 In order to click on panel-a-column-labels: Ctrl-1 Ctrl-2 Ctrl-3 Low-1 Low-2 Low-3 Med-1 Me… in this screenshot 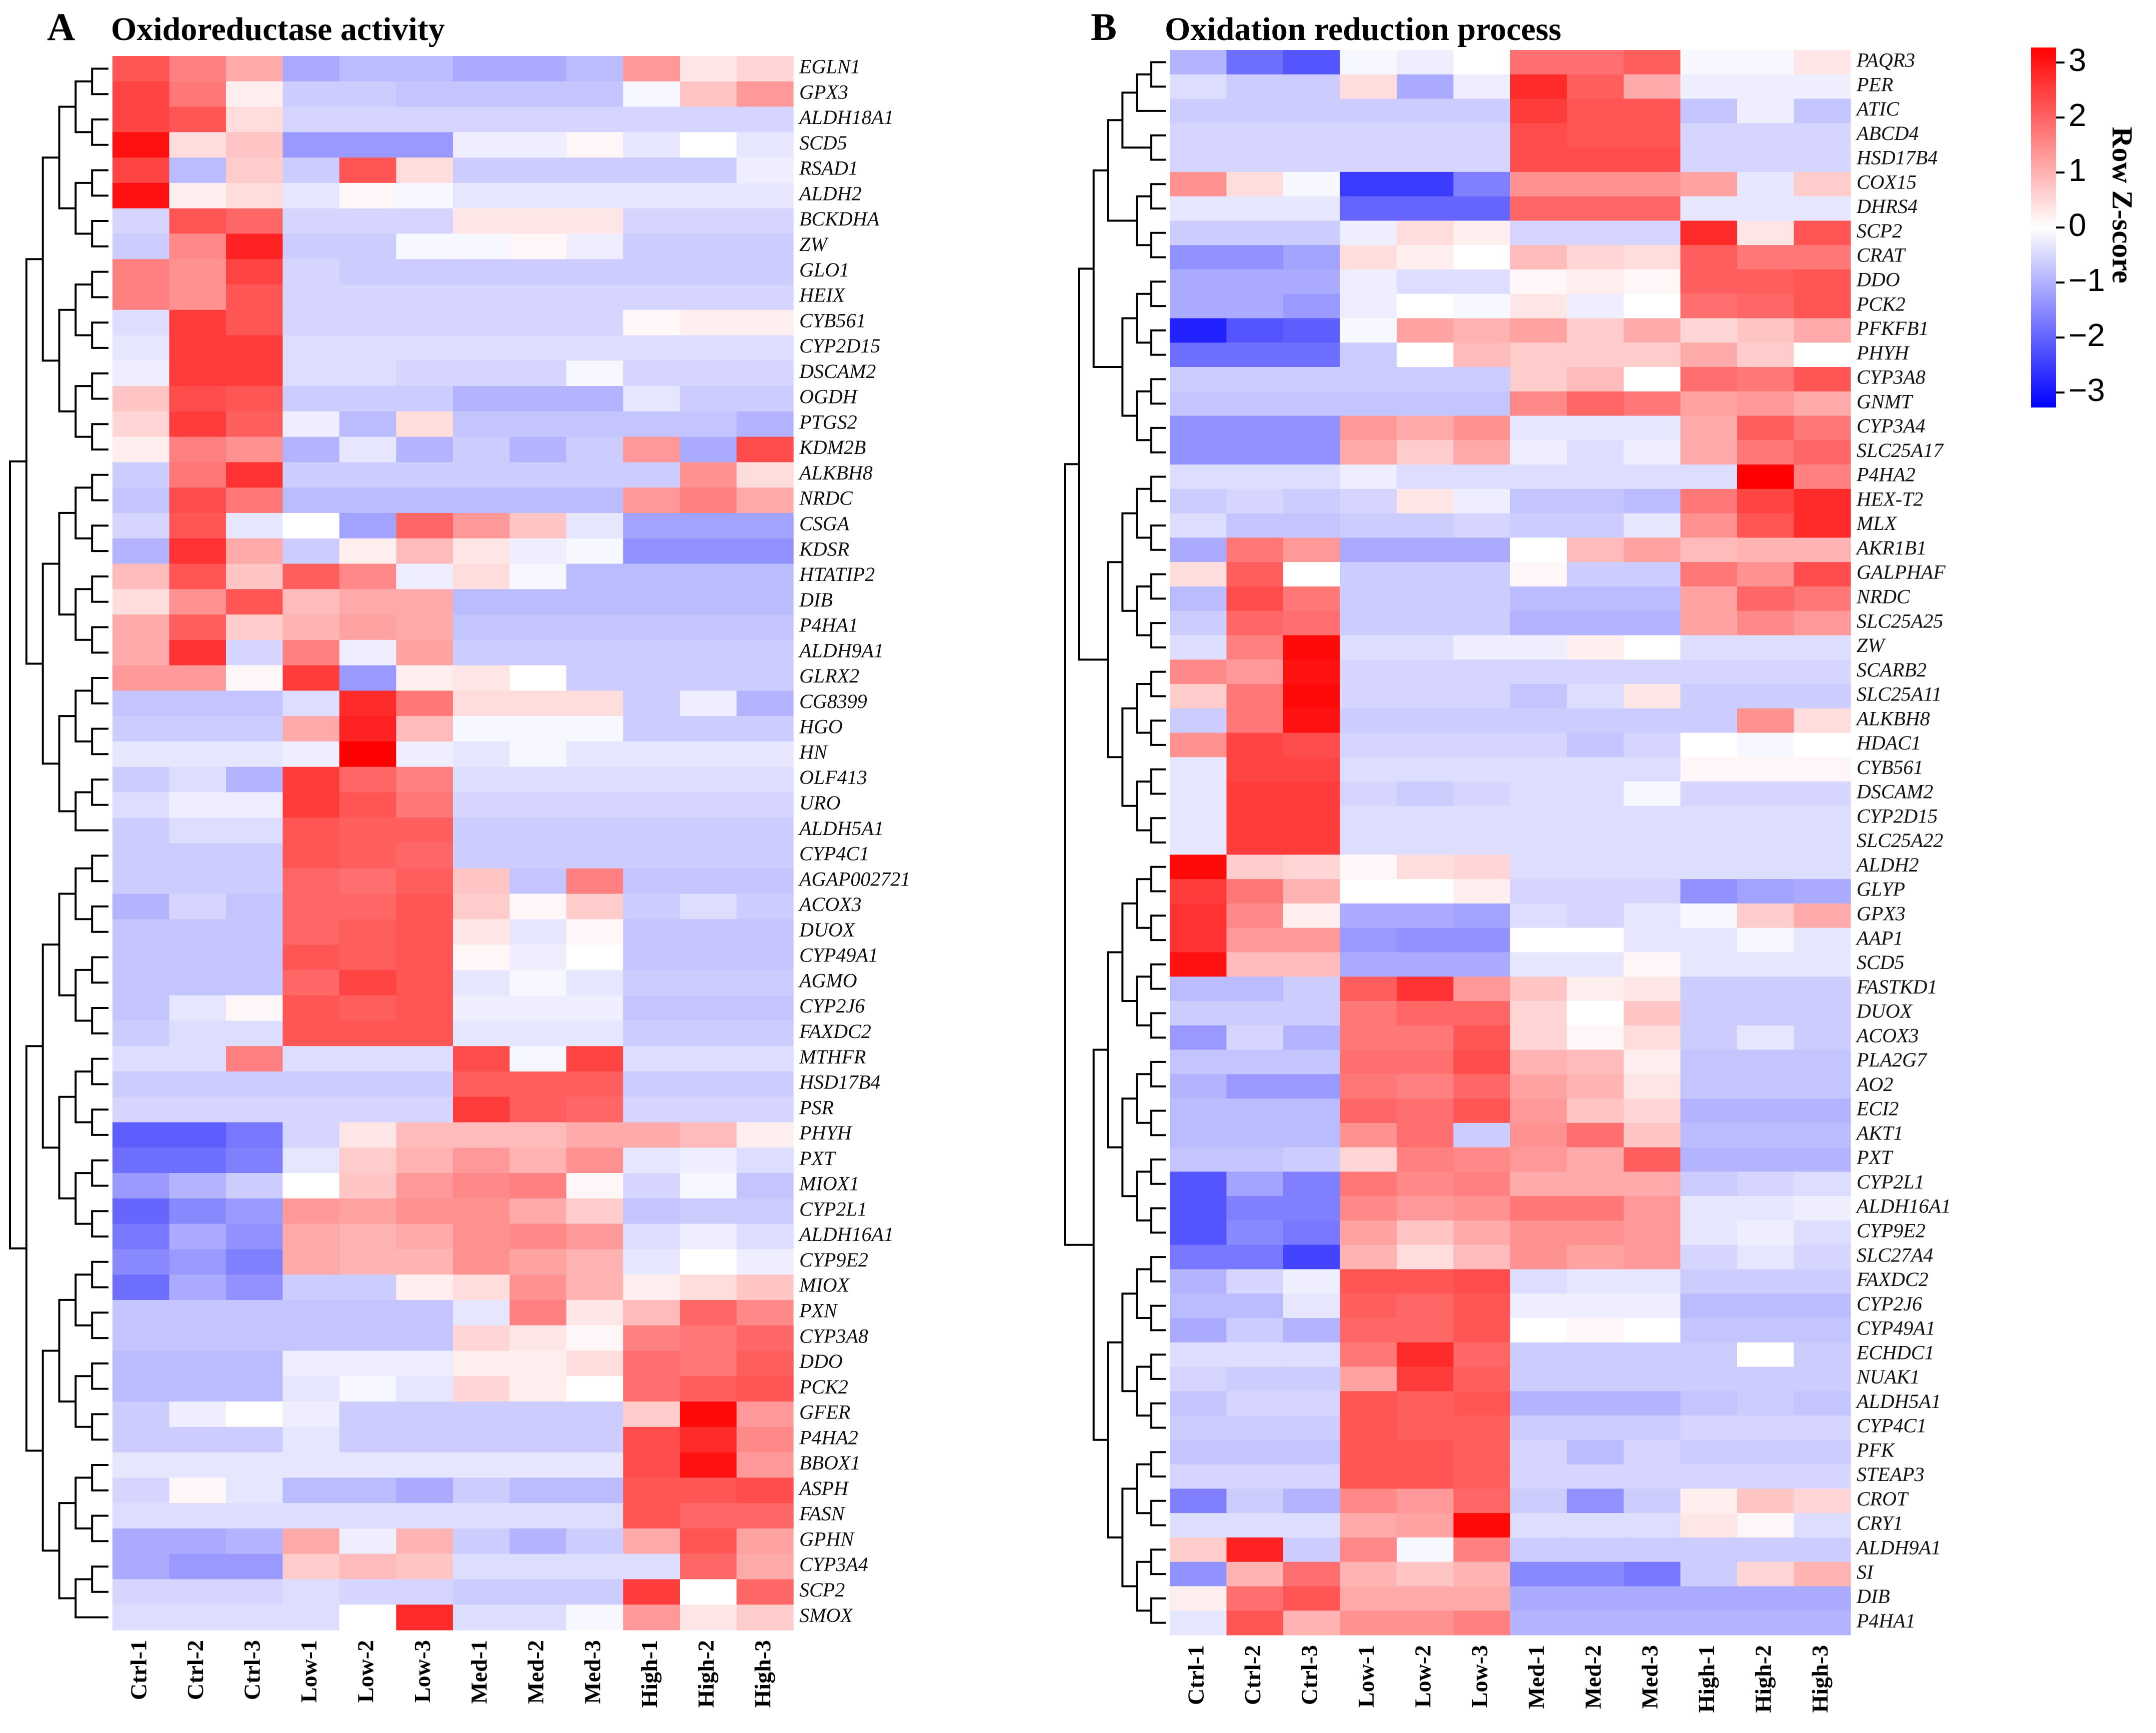, I will do `click(450, 1674)`.